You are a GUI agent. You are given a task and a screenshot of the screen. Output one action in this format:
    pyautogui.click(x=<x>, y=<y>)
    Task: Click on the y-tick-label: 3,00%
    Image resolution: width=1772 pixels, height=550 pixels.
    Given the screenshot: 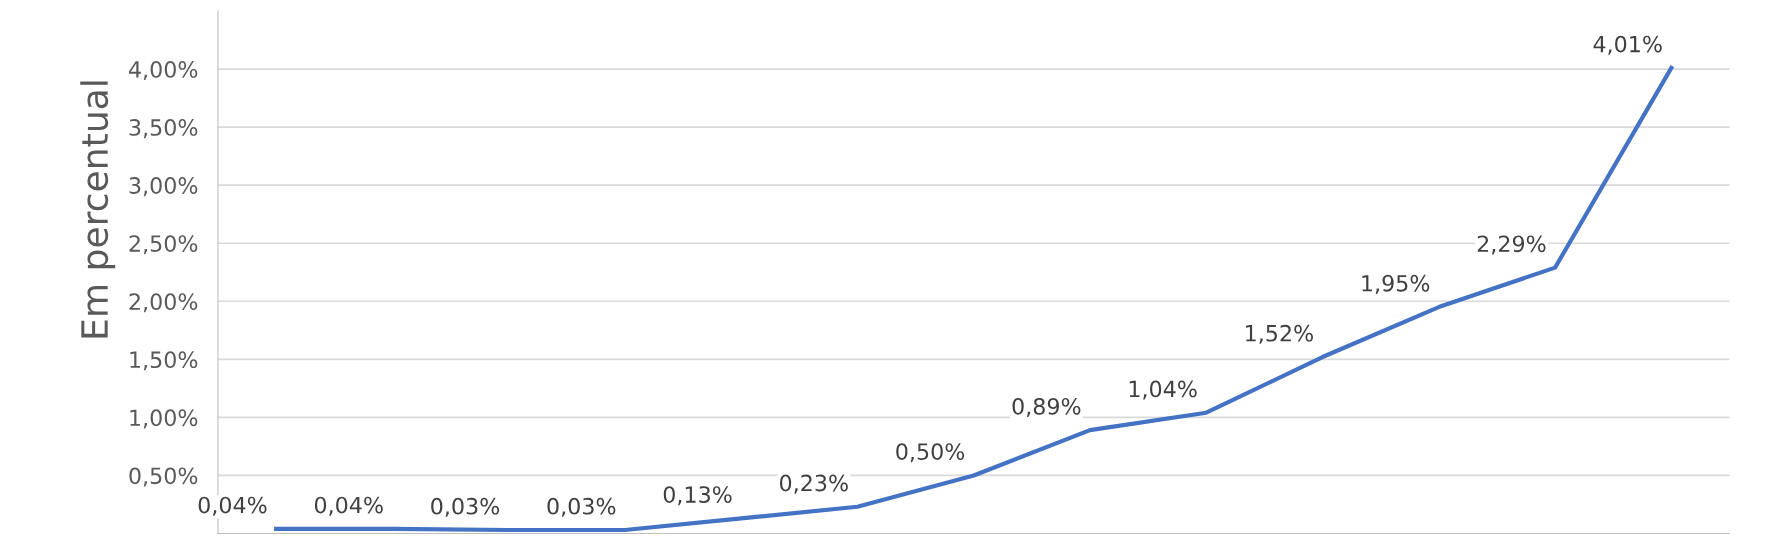 What is the action you would take?
    pyautogui.click(x=163, y=187)
    